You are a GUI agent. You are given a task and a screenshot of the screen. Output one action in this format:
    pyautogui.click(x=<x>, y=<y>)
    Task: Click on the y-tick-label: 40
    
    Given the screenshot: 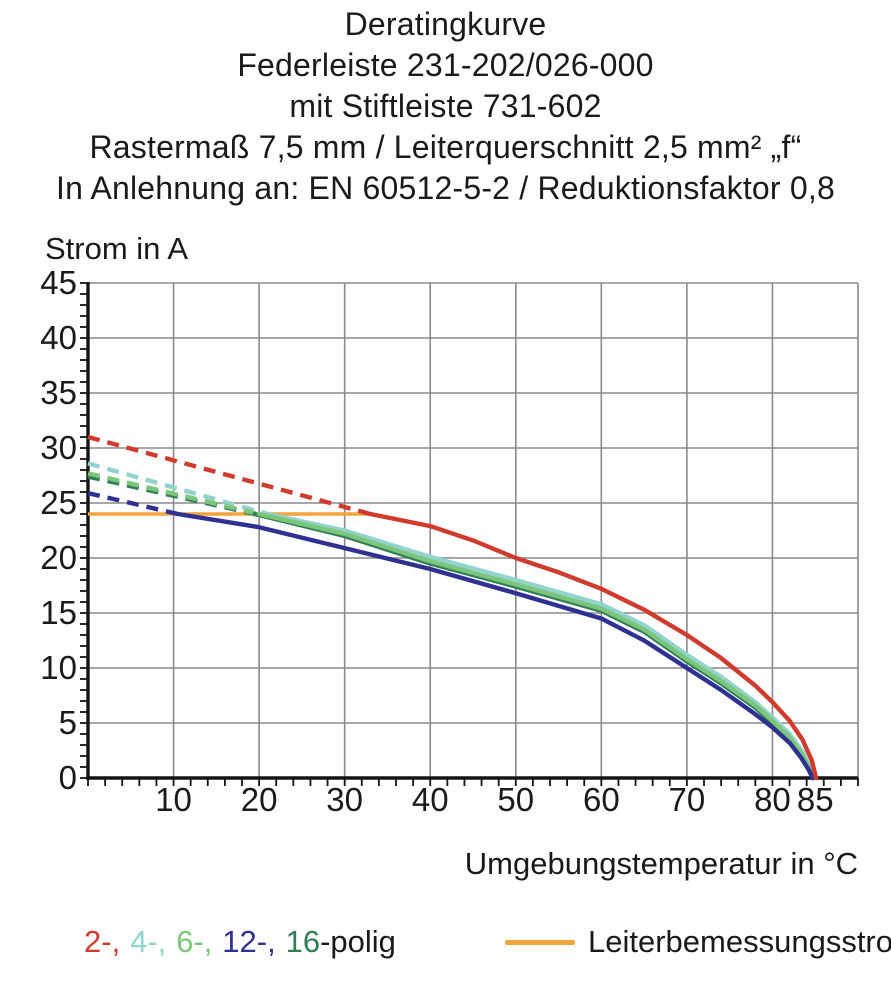 What is the action you would take?
    pyautogui.click(x=58, y=337)
    